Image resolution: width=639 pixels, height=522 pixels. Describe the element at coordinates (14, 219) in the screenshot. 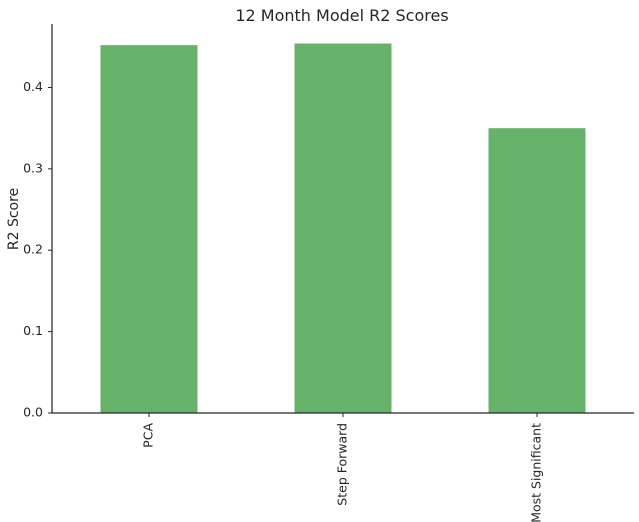

I see `y-axis-label: R2 Score` at that location.